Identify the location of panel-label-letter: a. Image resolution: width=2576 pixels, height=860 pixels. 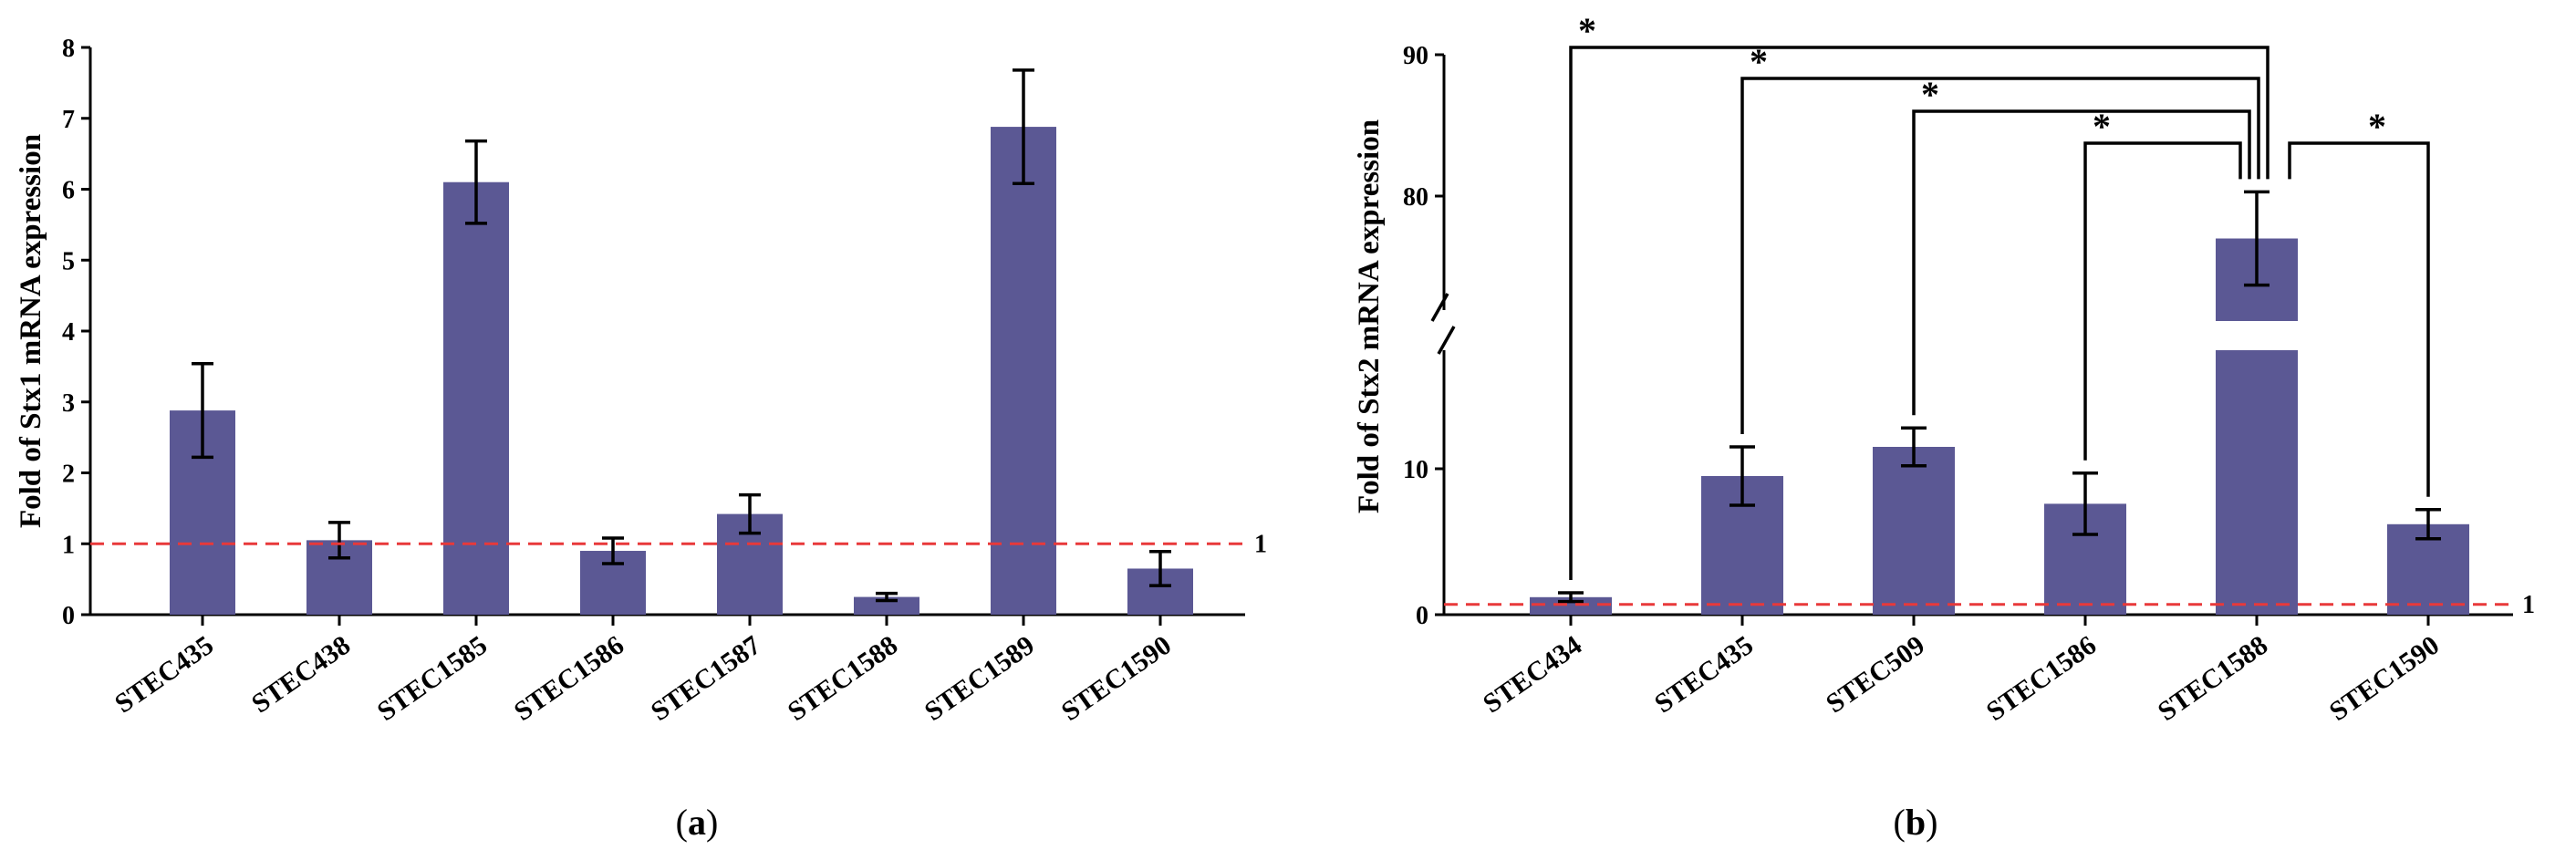
(697, 822).